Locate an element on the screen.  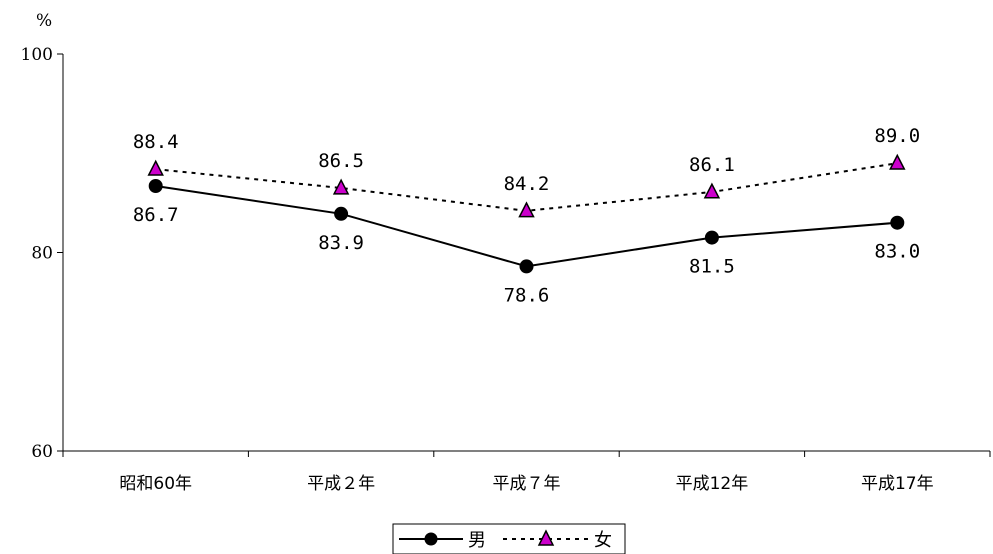
legend: 男女 is located at coordinates (509, 538).